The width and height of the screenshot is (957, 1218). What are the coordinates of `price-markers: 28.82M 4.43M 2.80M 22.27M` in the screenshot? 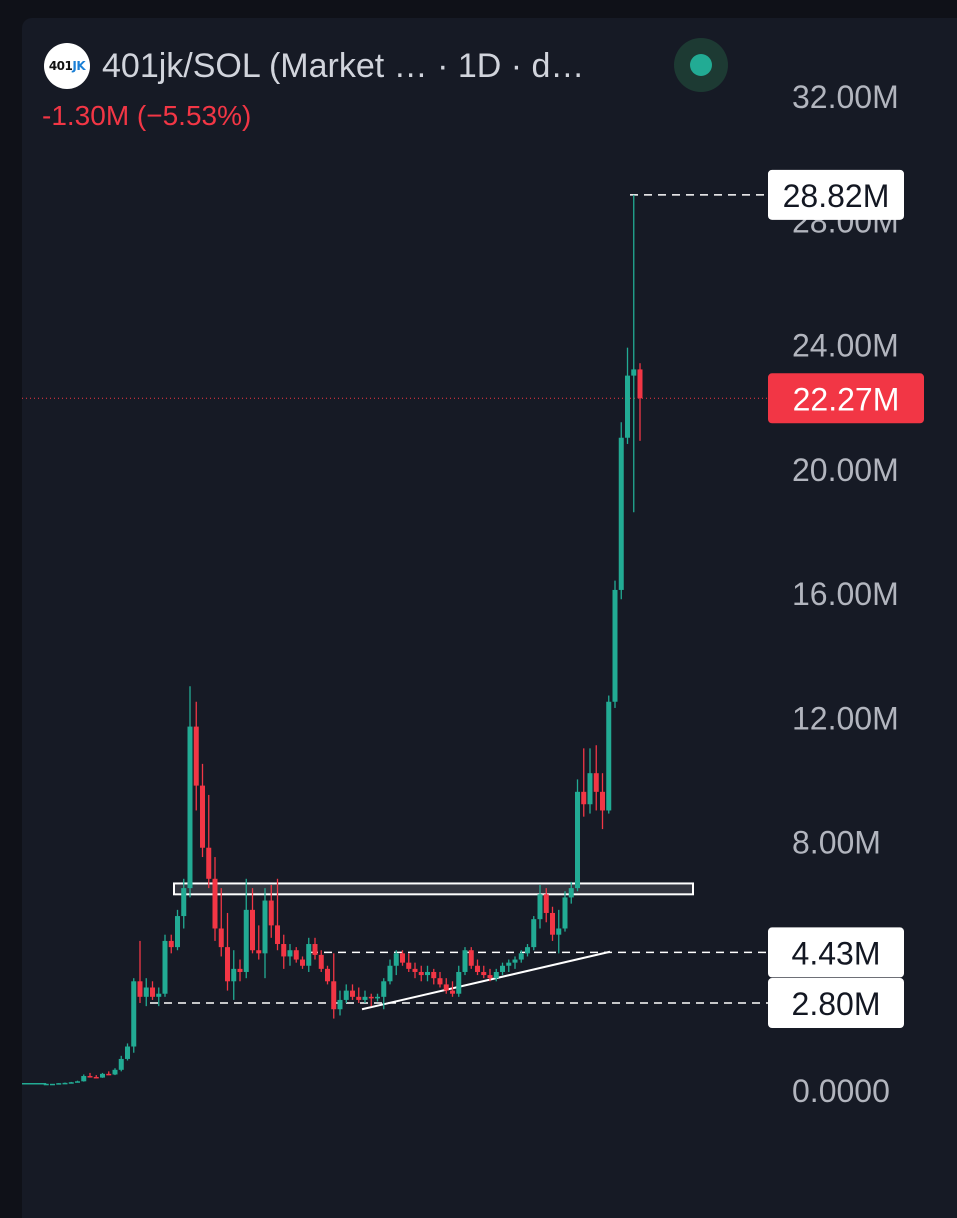 It's located at (846, 599).